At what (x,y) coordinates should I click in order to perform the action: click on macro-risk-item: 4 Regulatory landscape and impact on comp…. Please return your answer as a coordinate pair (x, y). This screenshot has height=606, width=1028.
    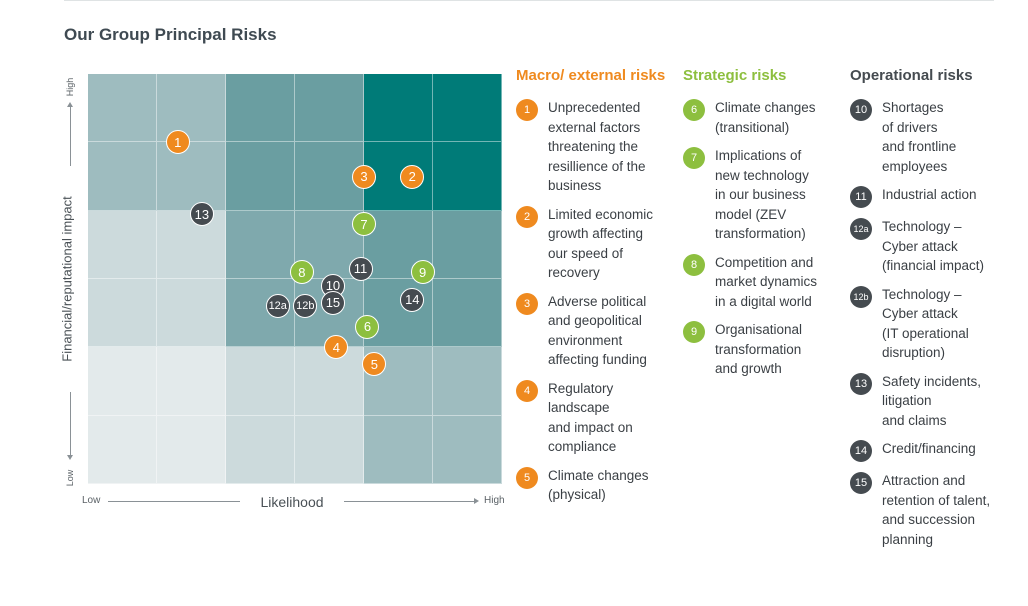
    Looking at the image, I should click on (596, 418).